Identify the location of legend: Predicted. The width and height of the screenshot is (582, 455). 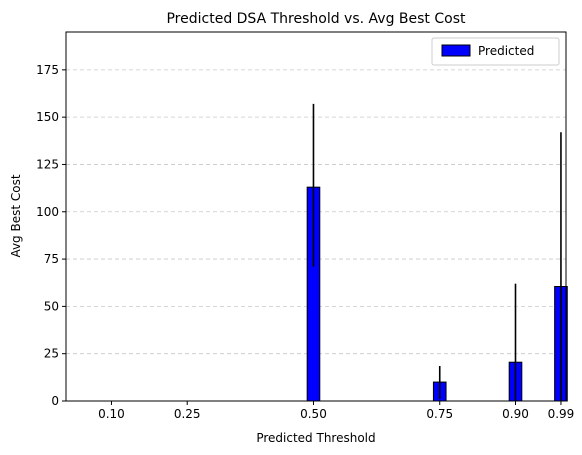
(495, 51).